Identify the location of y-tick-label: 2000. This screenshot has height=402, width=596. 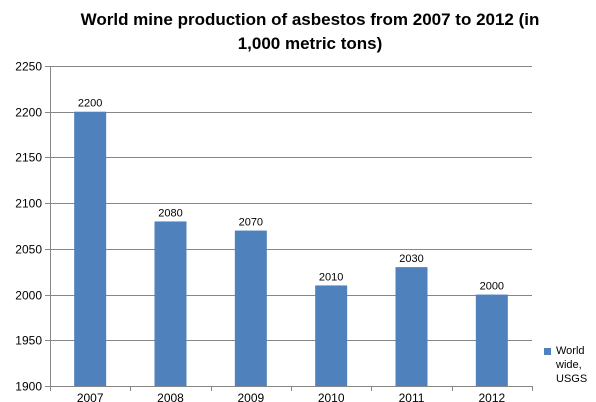
(28, 296).